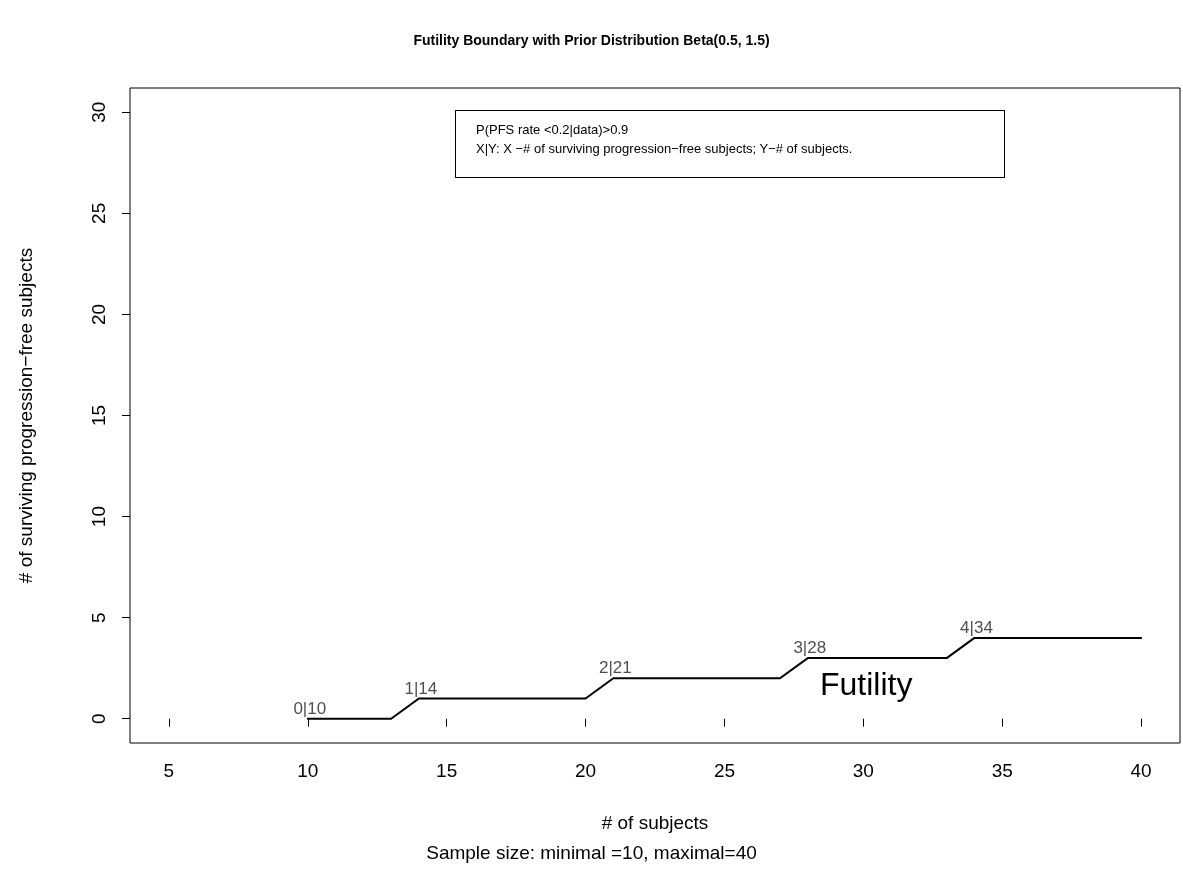  What do you see at coordinates (863, 770) in the screenshot?
I see `x-tick-label: 30` at bounding box center [863, 770].